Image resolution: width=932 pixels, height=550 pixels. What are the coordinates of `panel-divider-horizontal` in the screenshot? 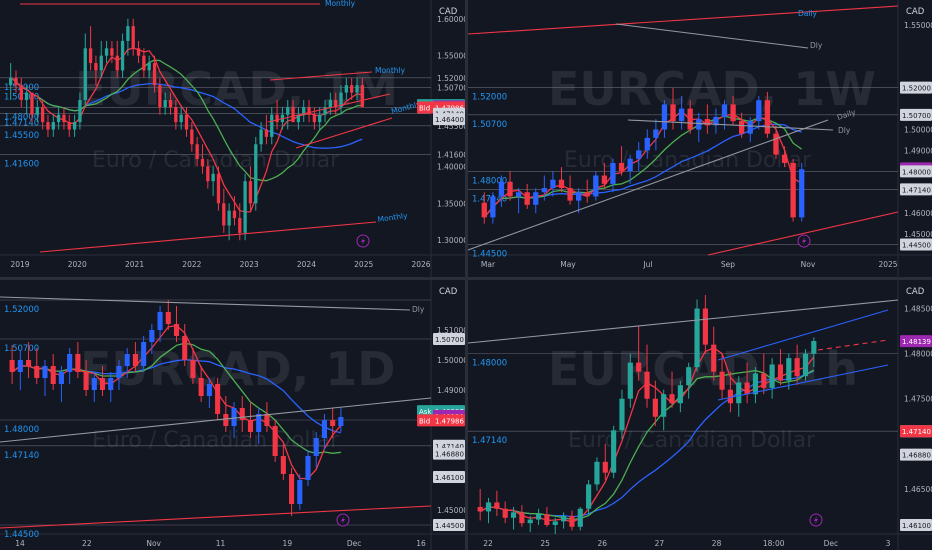 It's located at (466, 278).